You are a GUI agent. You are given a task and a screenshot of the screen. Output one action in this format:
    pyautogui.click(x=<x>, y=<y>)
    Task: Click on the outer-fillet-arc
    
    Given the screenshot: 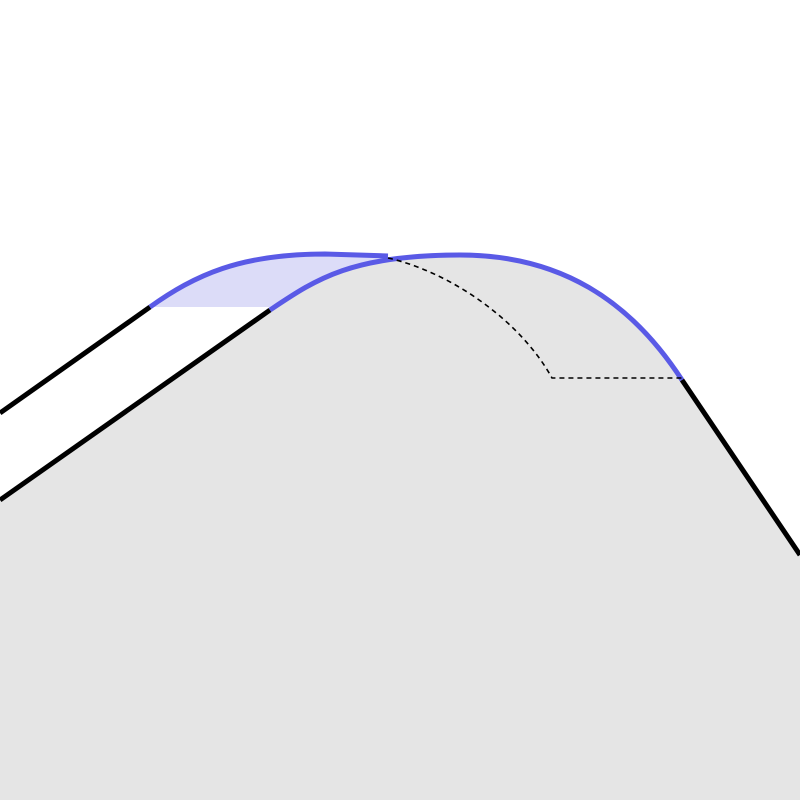 What is the action you would take?
    pyautogui.click(x=268, y=280)
    